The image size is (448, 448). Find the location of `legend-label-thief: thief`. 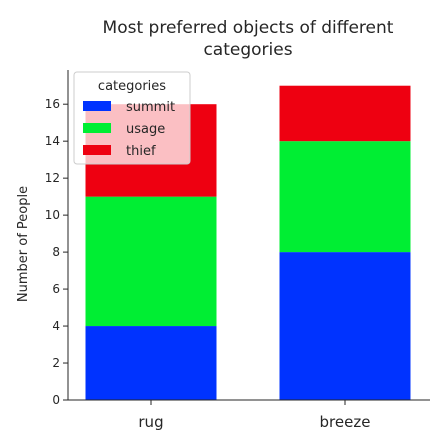

legend-label-thief: thief is located at coordinates (141, 151).